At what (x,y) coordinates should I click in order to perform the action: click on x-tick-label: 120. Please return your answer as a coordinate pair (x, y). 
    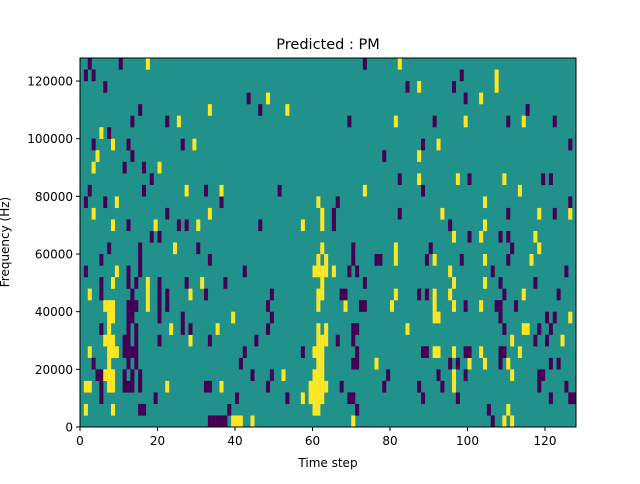
    Looking at the image, I should click on (545, 441).